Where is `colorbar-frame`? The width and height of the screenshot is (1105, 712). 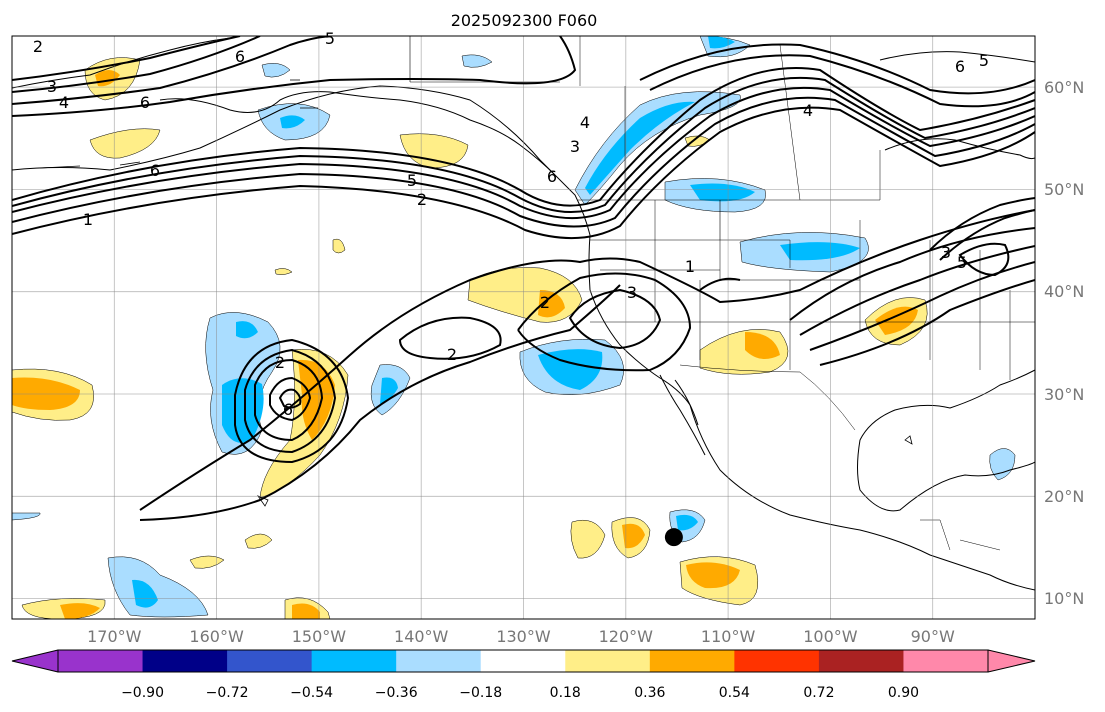
colorbar-frame is located at coordinates (523, 661).